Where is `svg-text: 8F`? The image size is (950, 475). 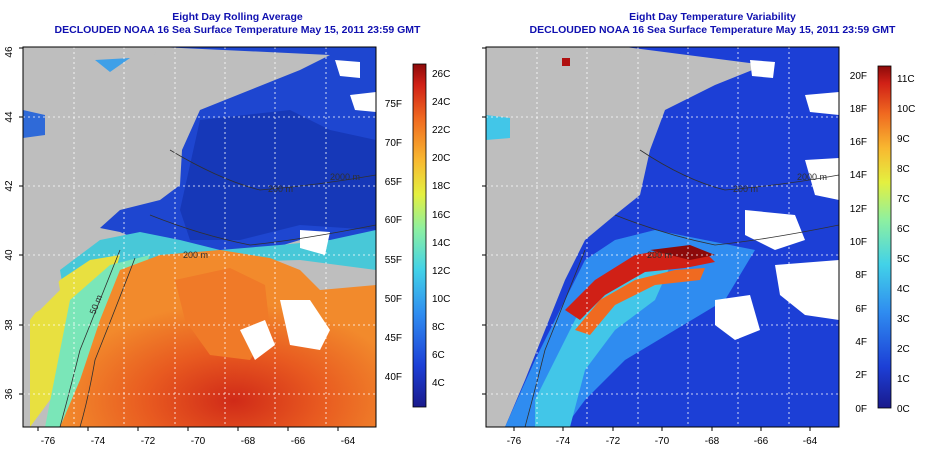 svg-text: 8F is located at coordinates (861, 275).